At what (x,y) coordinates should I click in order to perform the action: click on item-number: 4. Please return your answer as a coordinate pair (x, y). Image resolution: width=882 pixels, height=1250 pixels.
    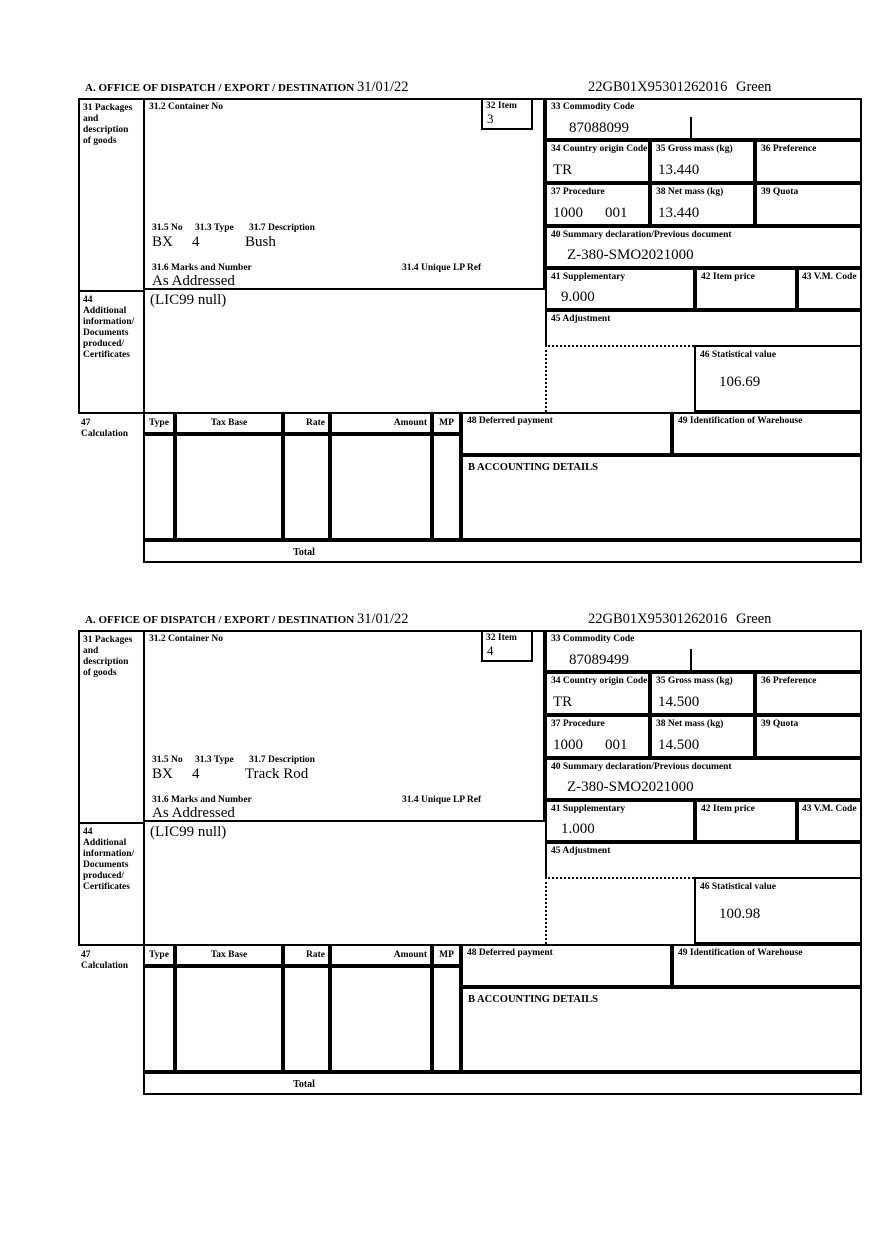
    Looking at the image, I should click on (490, 650).